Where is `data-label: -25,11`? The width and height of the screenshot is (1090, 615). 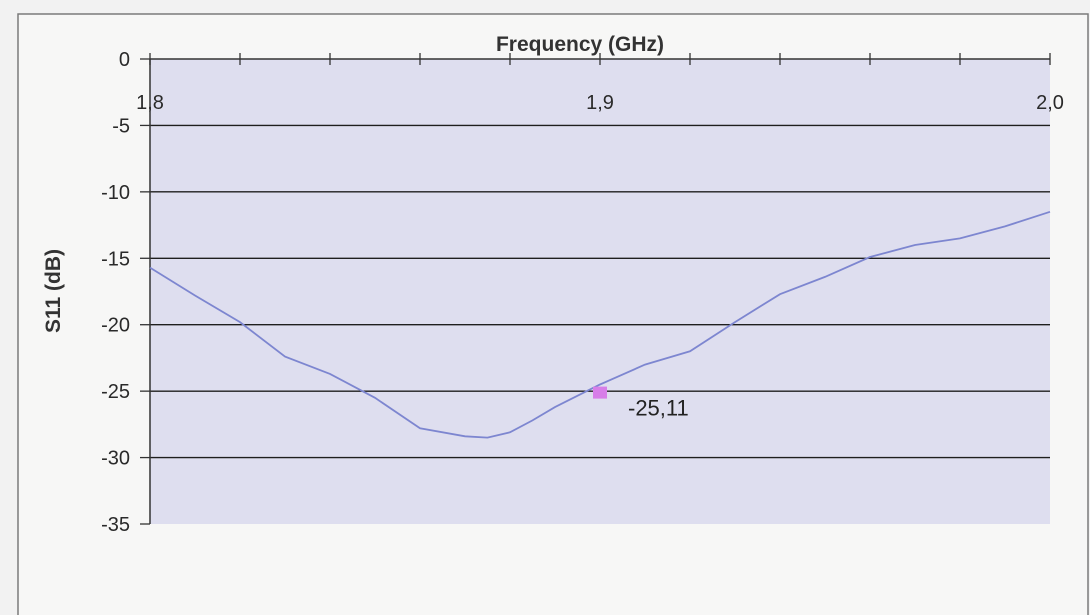 data-label: -25,11 is located at coordinates (658, 408).